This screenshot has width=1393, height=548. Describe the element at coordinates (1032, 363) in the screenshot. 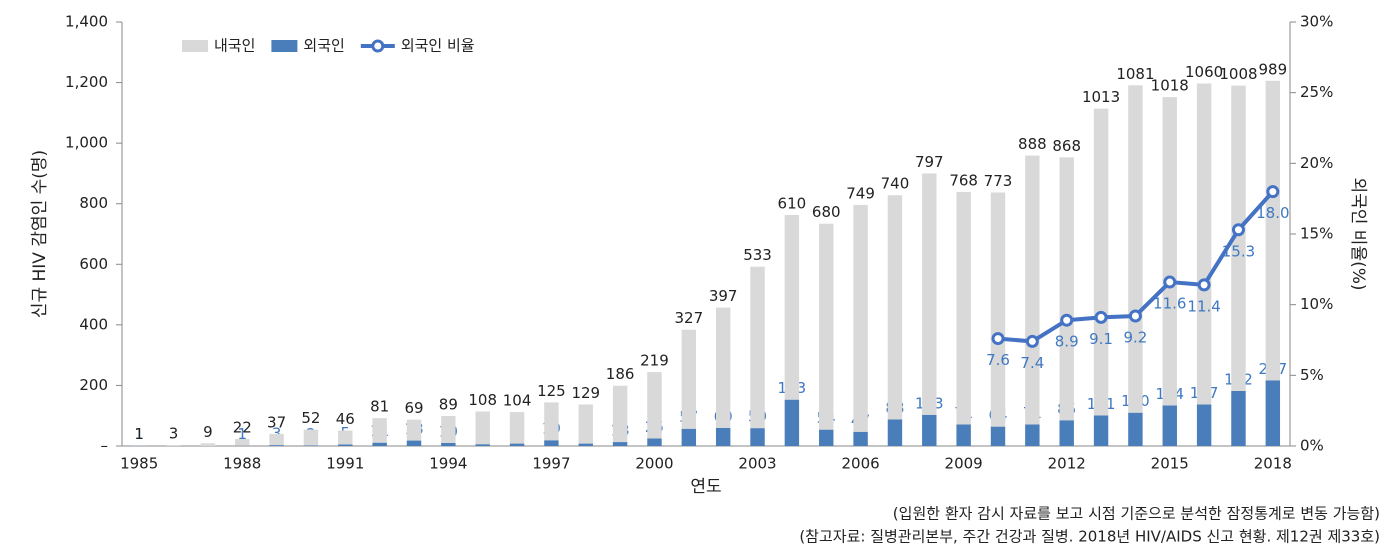

I see `line-label: 7.4` at that location.